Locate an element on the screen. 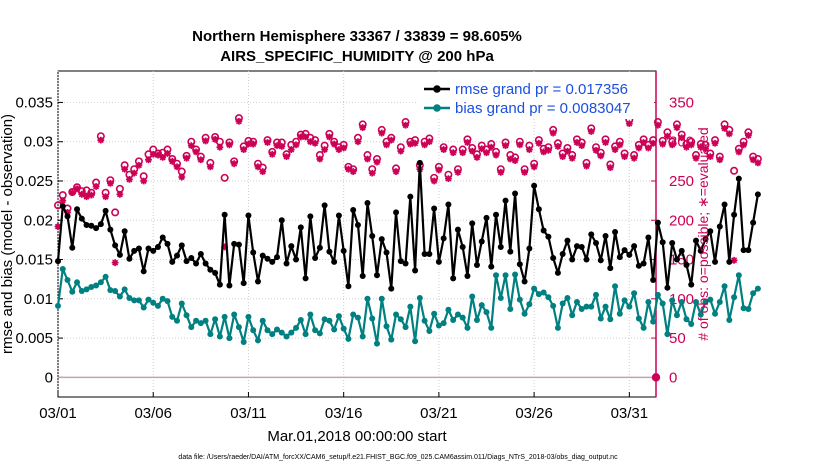 Image resolution: width=830 pixels, height=470 pixels. bias-series is located at coordinates (408, 306).